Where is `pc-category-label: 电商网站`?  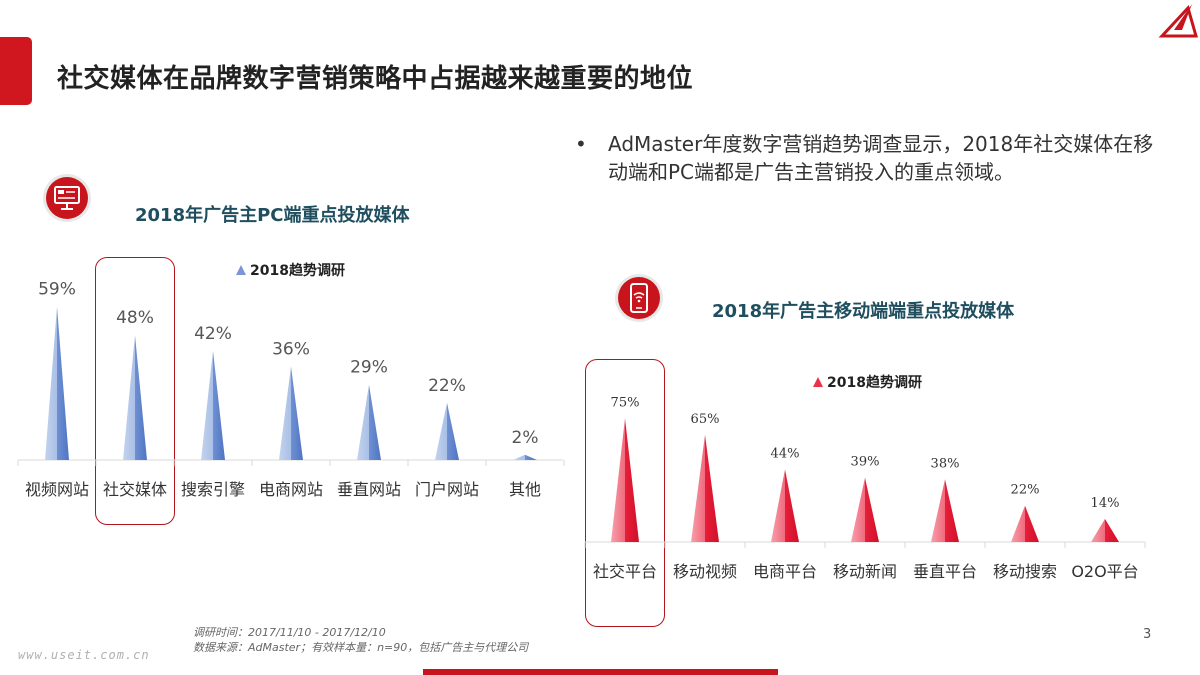 pc-category-label: 电商网站 is located at coordinates (291, 489).